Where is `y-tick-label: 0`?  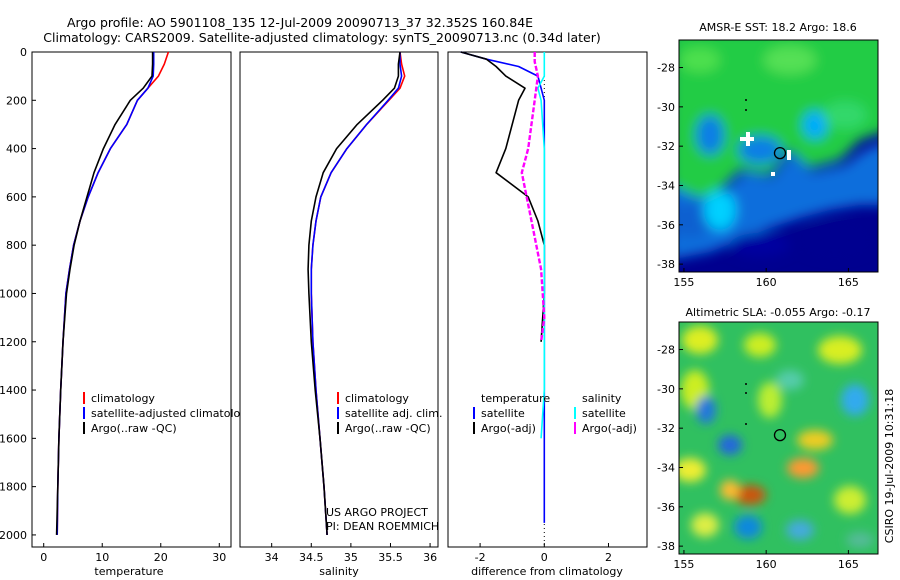
y-tick-label: 0 is located at coordinates (23, 52).